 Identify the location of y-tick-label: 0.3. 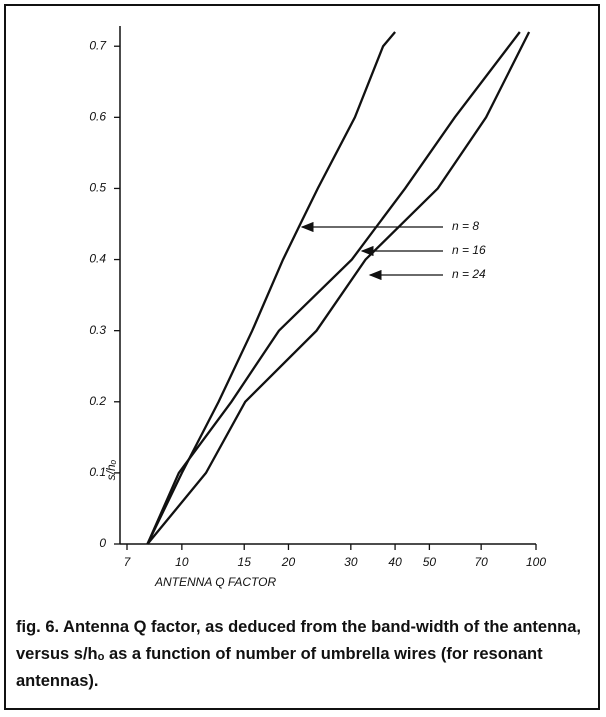
(97, 330).